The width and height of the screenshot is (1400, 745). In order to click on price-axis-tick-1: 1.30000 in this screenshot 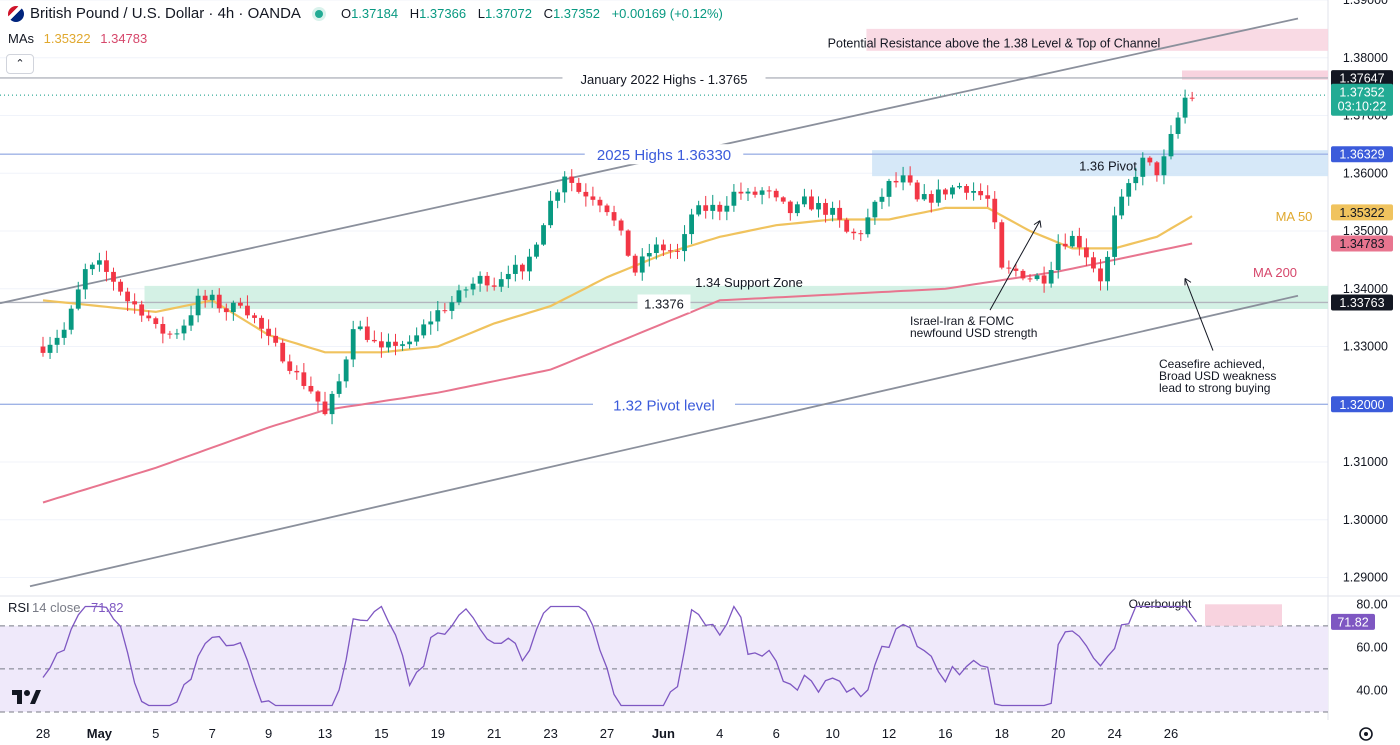, I will do `click(1365, 520)`.